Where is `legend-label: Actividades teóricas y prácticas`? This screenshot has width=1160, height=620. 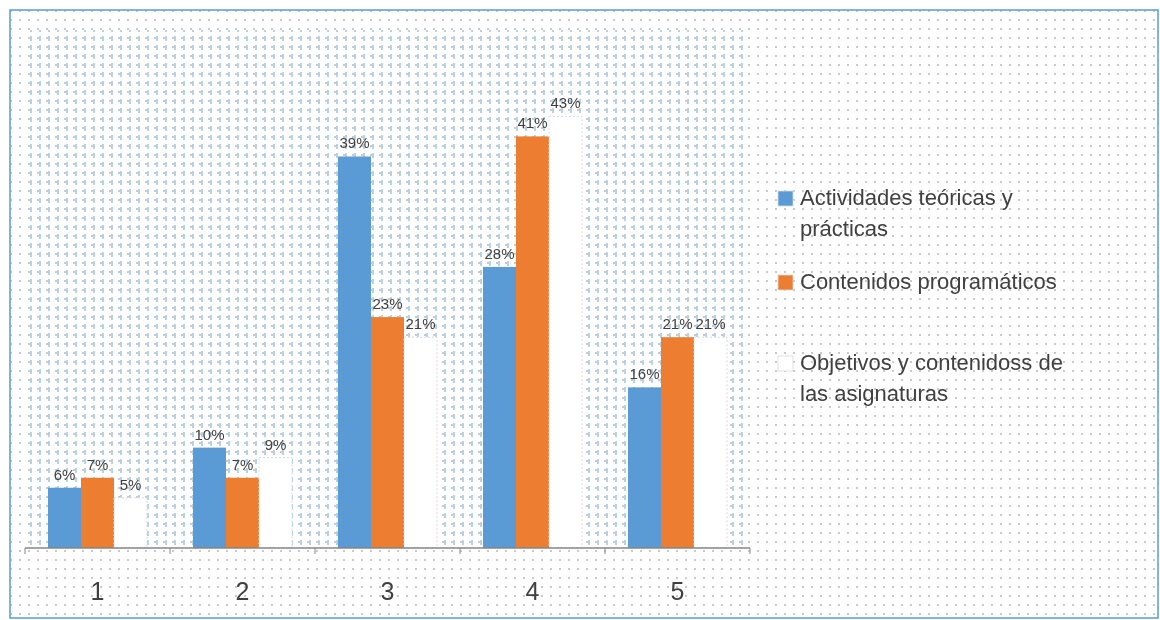
legend-label: Actividades teóricas y prácticas is located at coordinates (906, 213).